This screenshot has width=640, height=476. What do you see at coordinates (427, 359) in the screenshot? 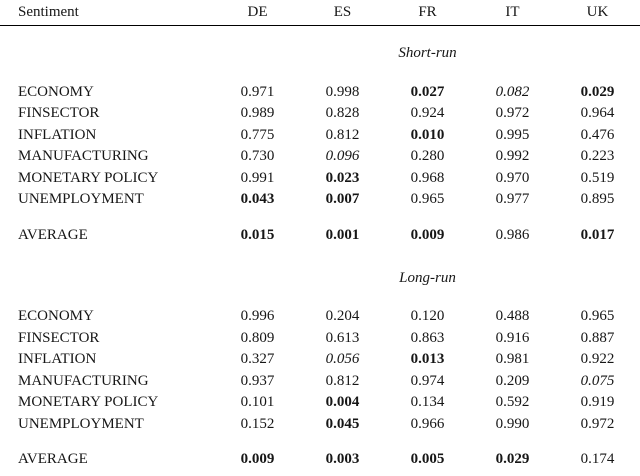
I see `cell-fr: 0.013` at bounding box center [427, 359].